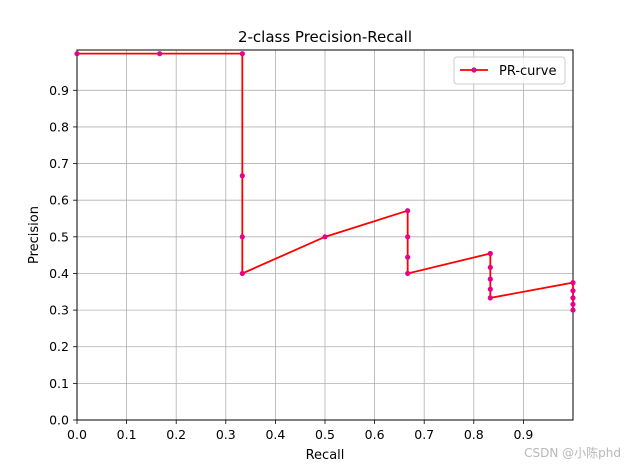 The width and height of the screenshot is (631, 471). I want to click on x-tick-label: 0.4, so click(275, 434).